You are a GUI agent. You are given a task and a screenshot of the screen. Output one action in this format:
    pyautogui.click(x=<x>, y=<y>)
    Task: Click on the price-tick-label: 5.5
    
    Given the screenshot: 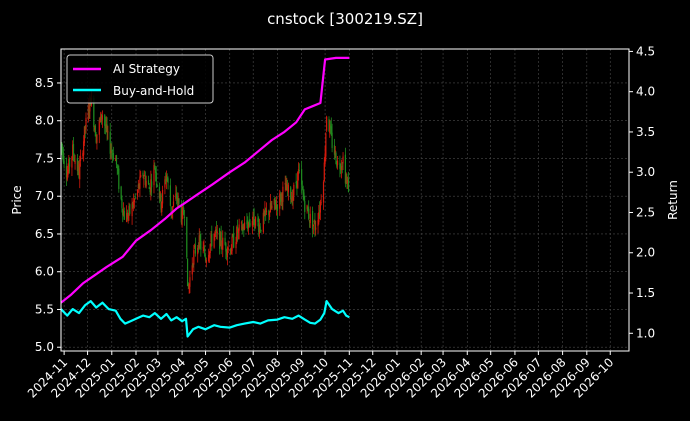 What is the action you would take?
    pyautogui.click(x=44, y=309)
    